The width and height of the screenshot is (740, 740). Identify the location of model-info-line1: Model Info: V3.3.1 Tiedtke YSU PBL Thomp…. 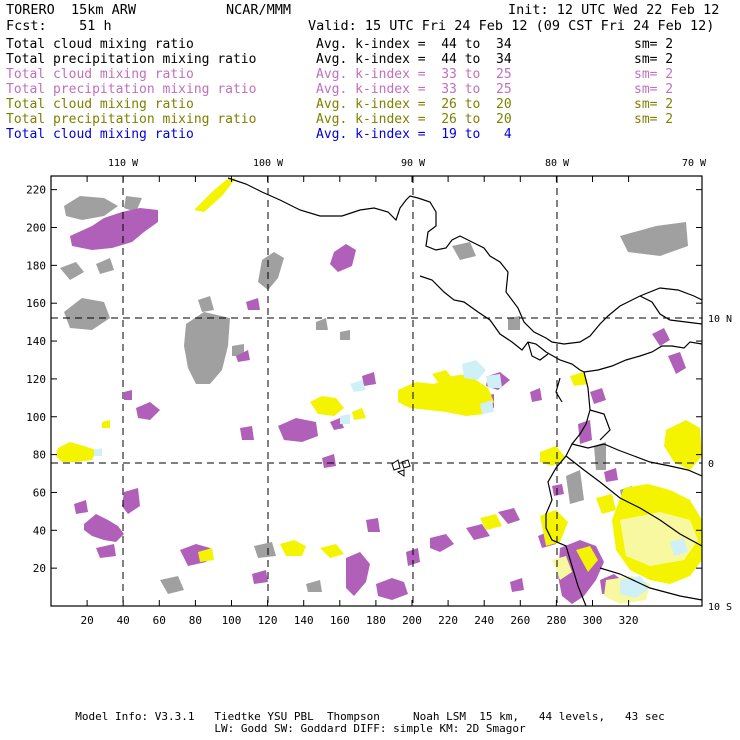
(370, 716).